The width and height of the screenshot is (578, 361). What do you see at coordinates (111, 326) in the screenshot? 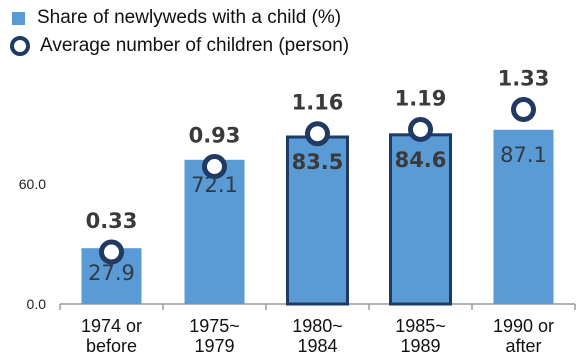
I see `x-category-label-0-line-0: 1974 or` at bounding box center [111, 326].